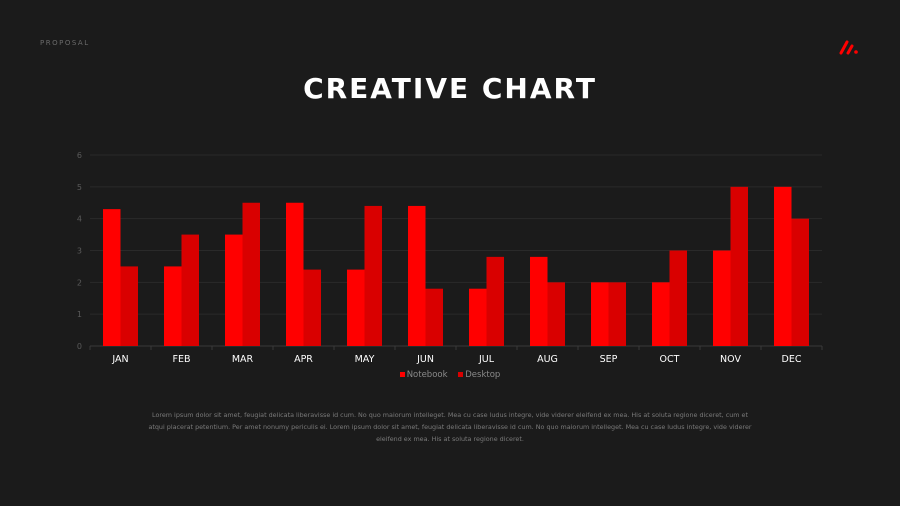 Image resolution: width=900 pixels, height=506 pixels. I want to click on x-tick-label: JUN, so click(425, 359).